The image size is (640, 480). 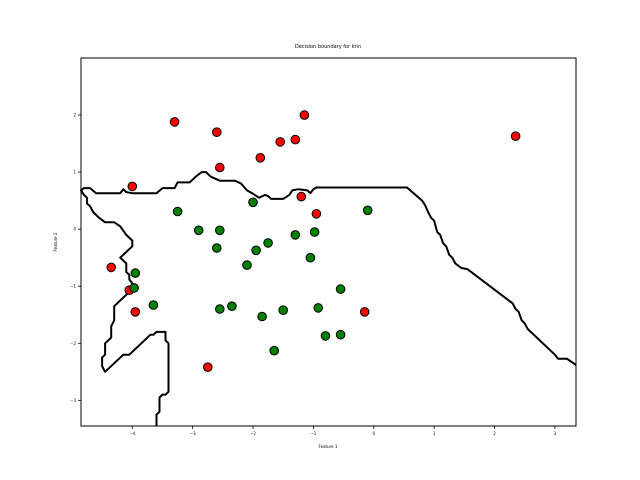 What do you see at coordinates (343, 431) in the screenshot?
I see `x-axis: −4 −3 −2 −1 0 1 2 3` at bounding box center [343, 431].